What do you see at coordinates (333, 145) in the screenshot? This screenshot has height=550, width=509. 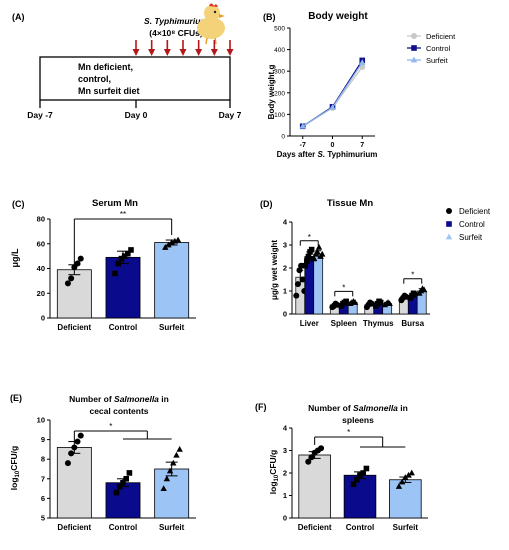 I see `chart-b-xtick-label: 0` at bounding box center [333, 145].